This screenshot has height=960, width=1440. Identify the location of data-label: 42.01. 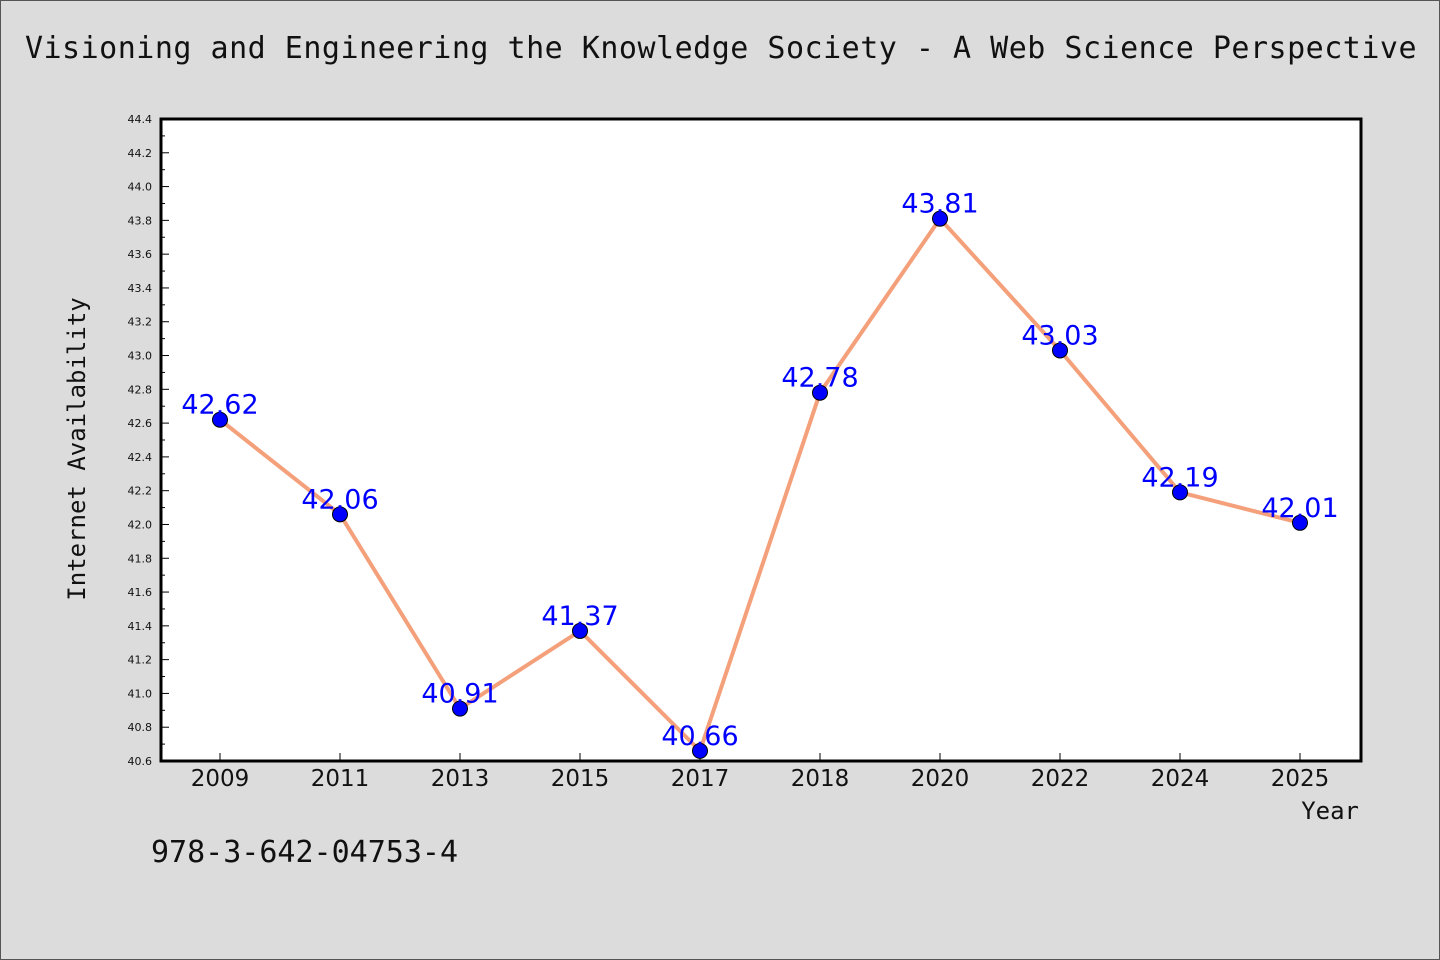
(1299, 508).